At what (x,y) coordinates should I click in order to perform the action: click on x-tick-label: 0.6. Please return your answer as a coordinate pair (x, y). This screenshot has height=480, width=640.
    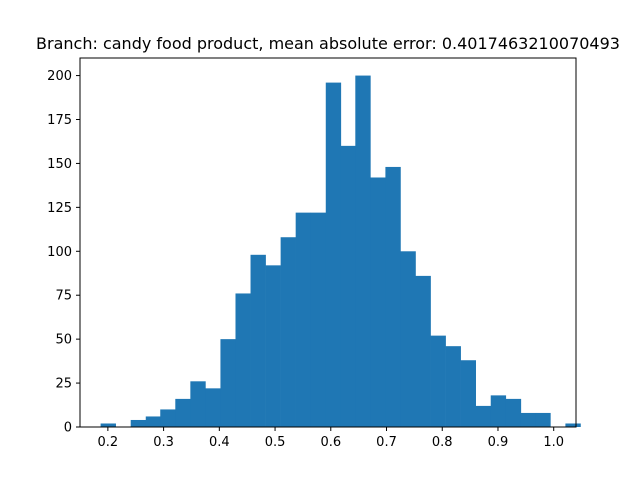
    Looking at the image, I should click on (330, 442).